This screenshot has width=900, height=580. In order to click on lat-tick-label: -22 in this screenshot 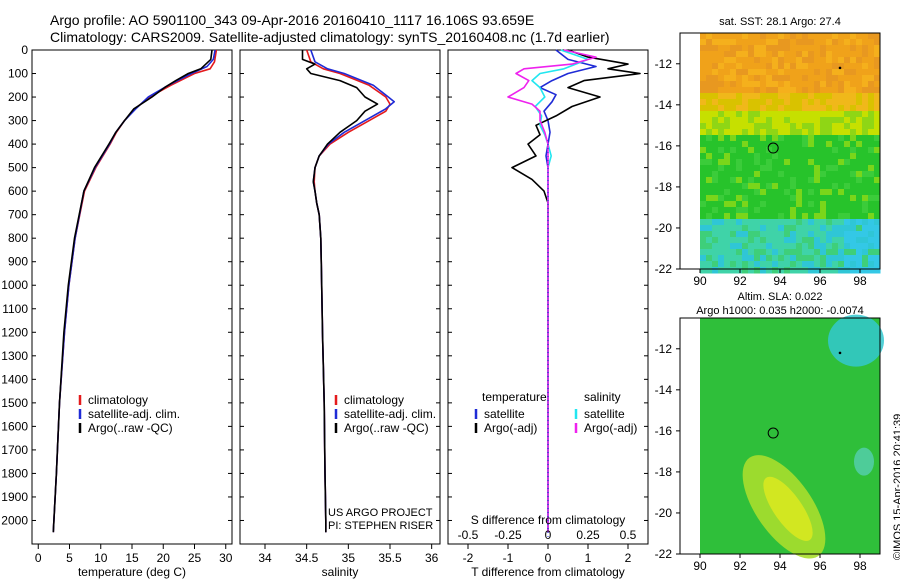, I will do `click(664, 269)`.